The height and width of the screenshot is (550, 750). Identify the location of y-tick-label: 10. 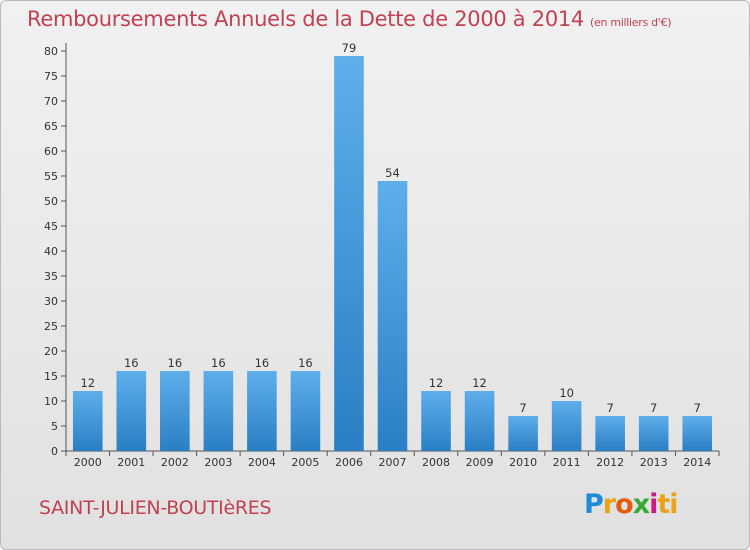
(51, 401).